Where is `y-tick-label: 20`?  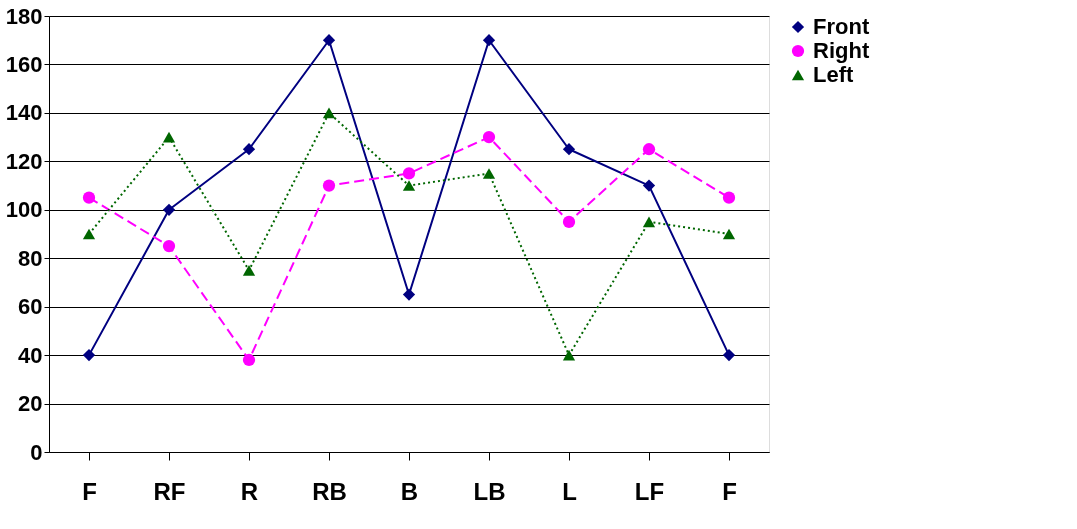 y-tick-label: 20 is located at coordinates (30, 404).